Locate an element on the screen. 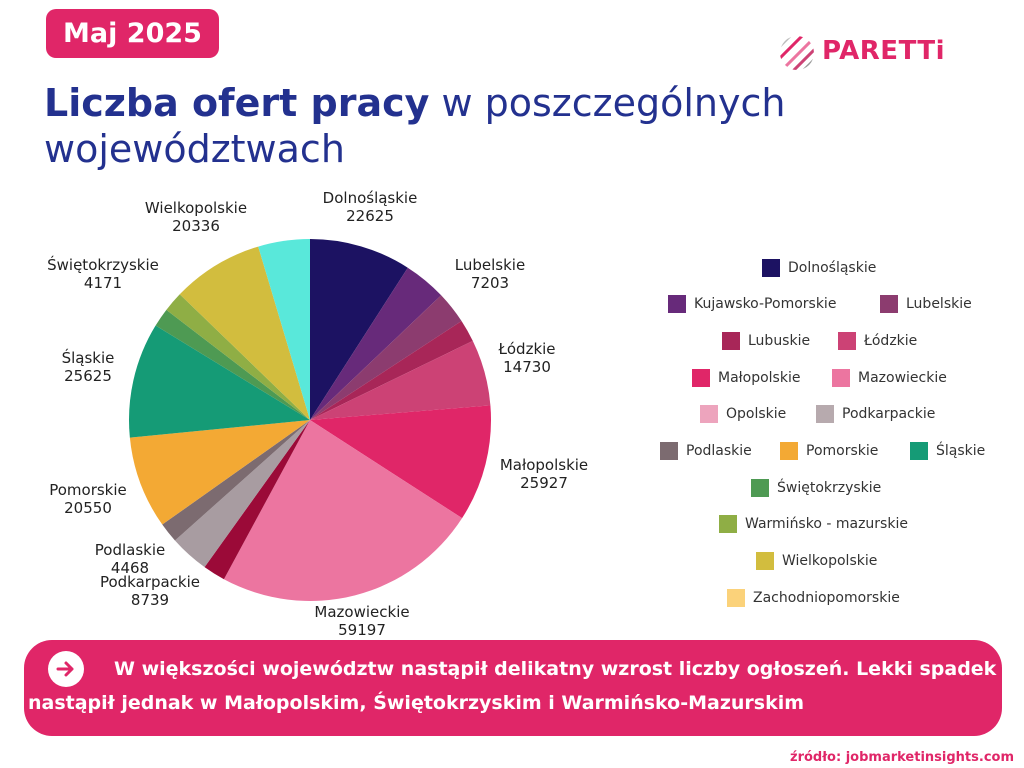 This screenshot has width=1024, height=768. pie-slice-lubuskie is located at coordinates (391, 370).